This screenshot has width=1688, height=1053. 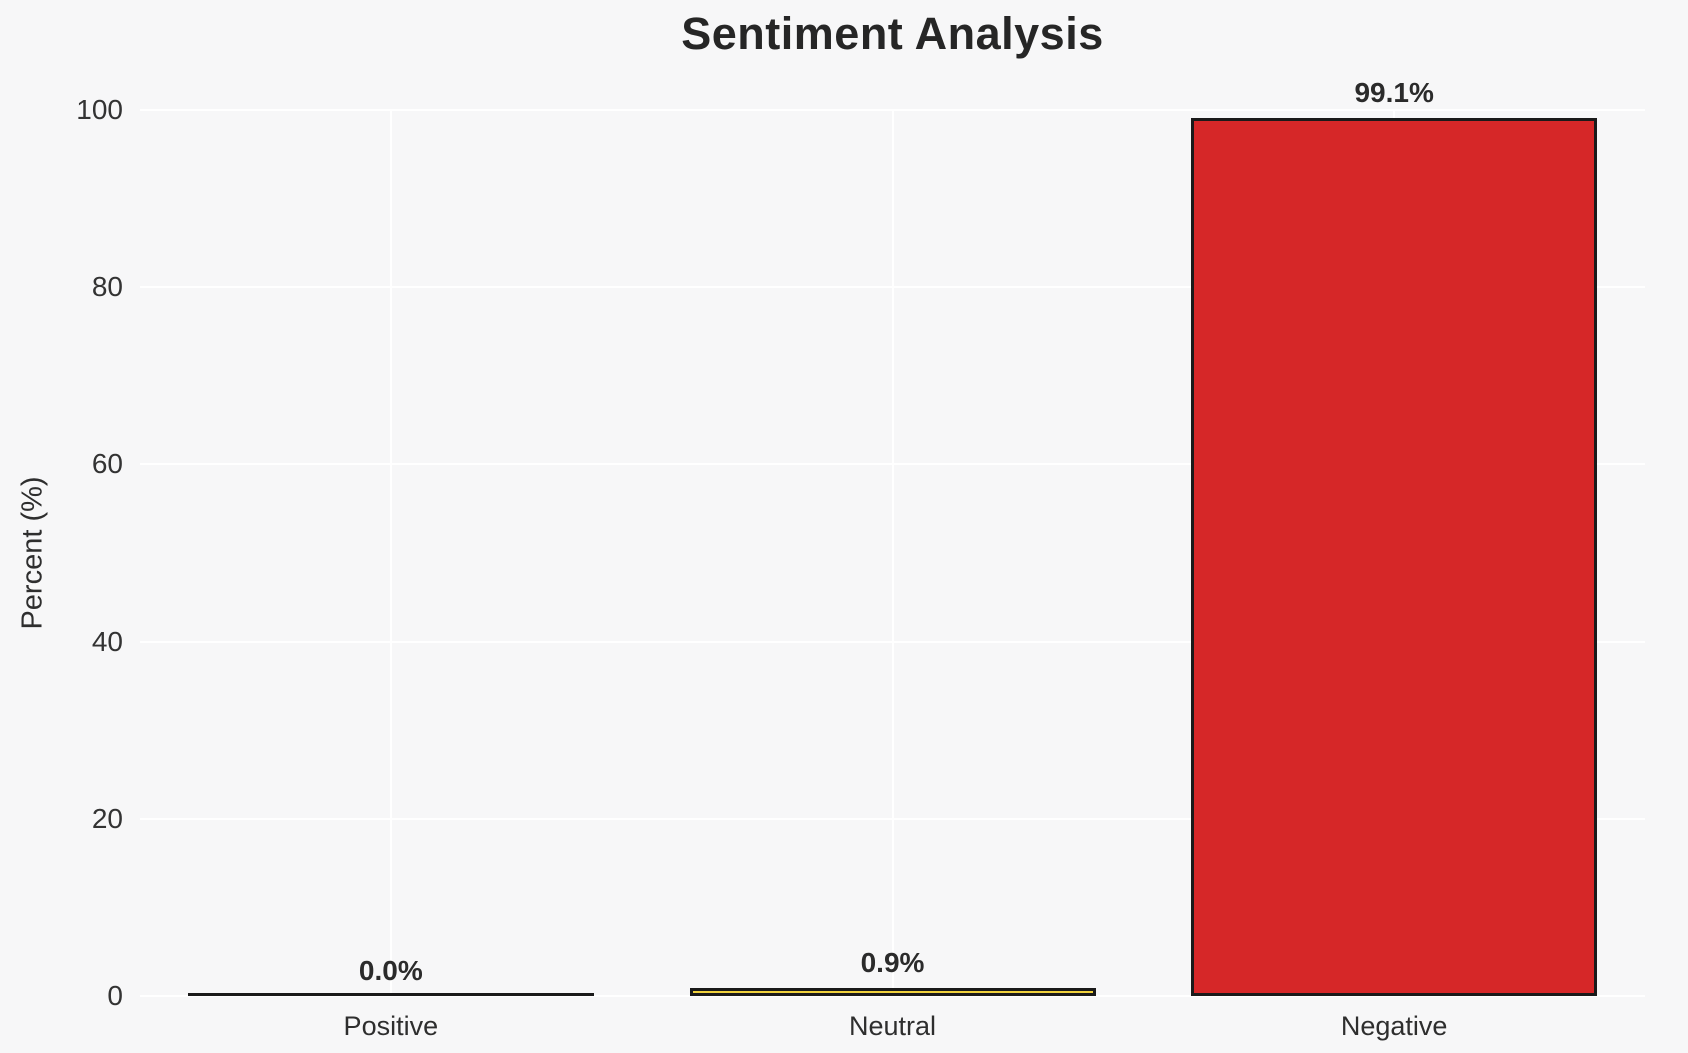 I want to click on bar-neutral, so click(x=893, y=992).